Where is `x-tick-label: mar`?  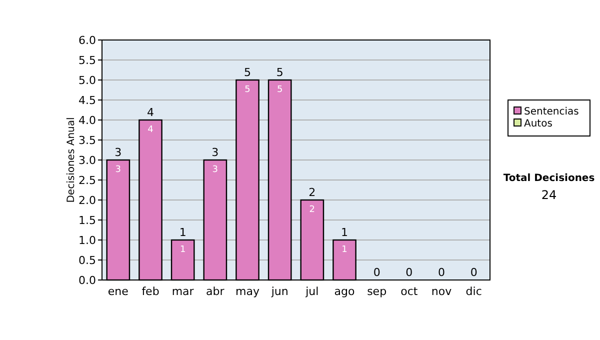 x-tick-label: mar is located at coordinates (183, 291).